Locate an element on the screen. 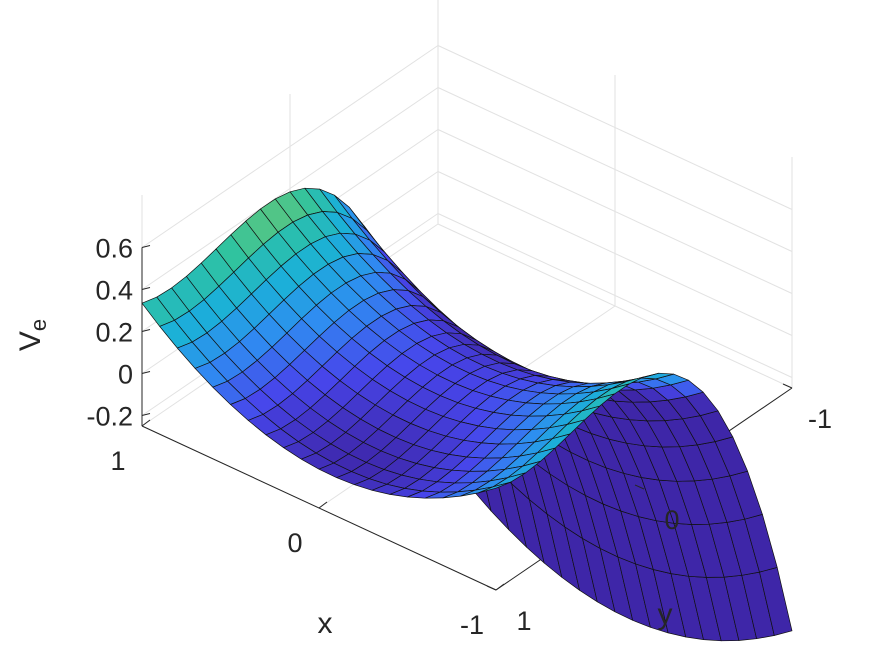 This screenshot has width=875, height=656. z-tick-label: 0.2 is located at coordinates (114, 333).